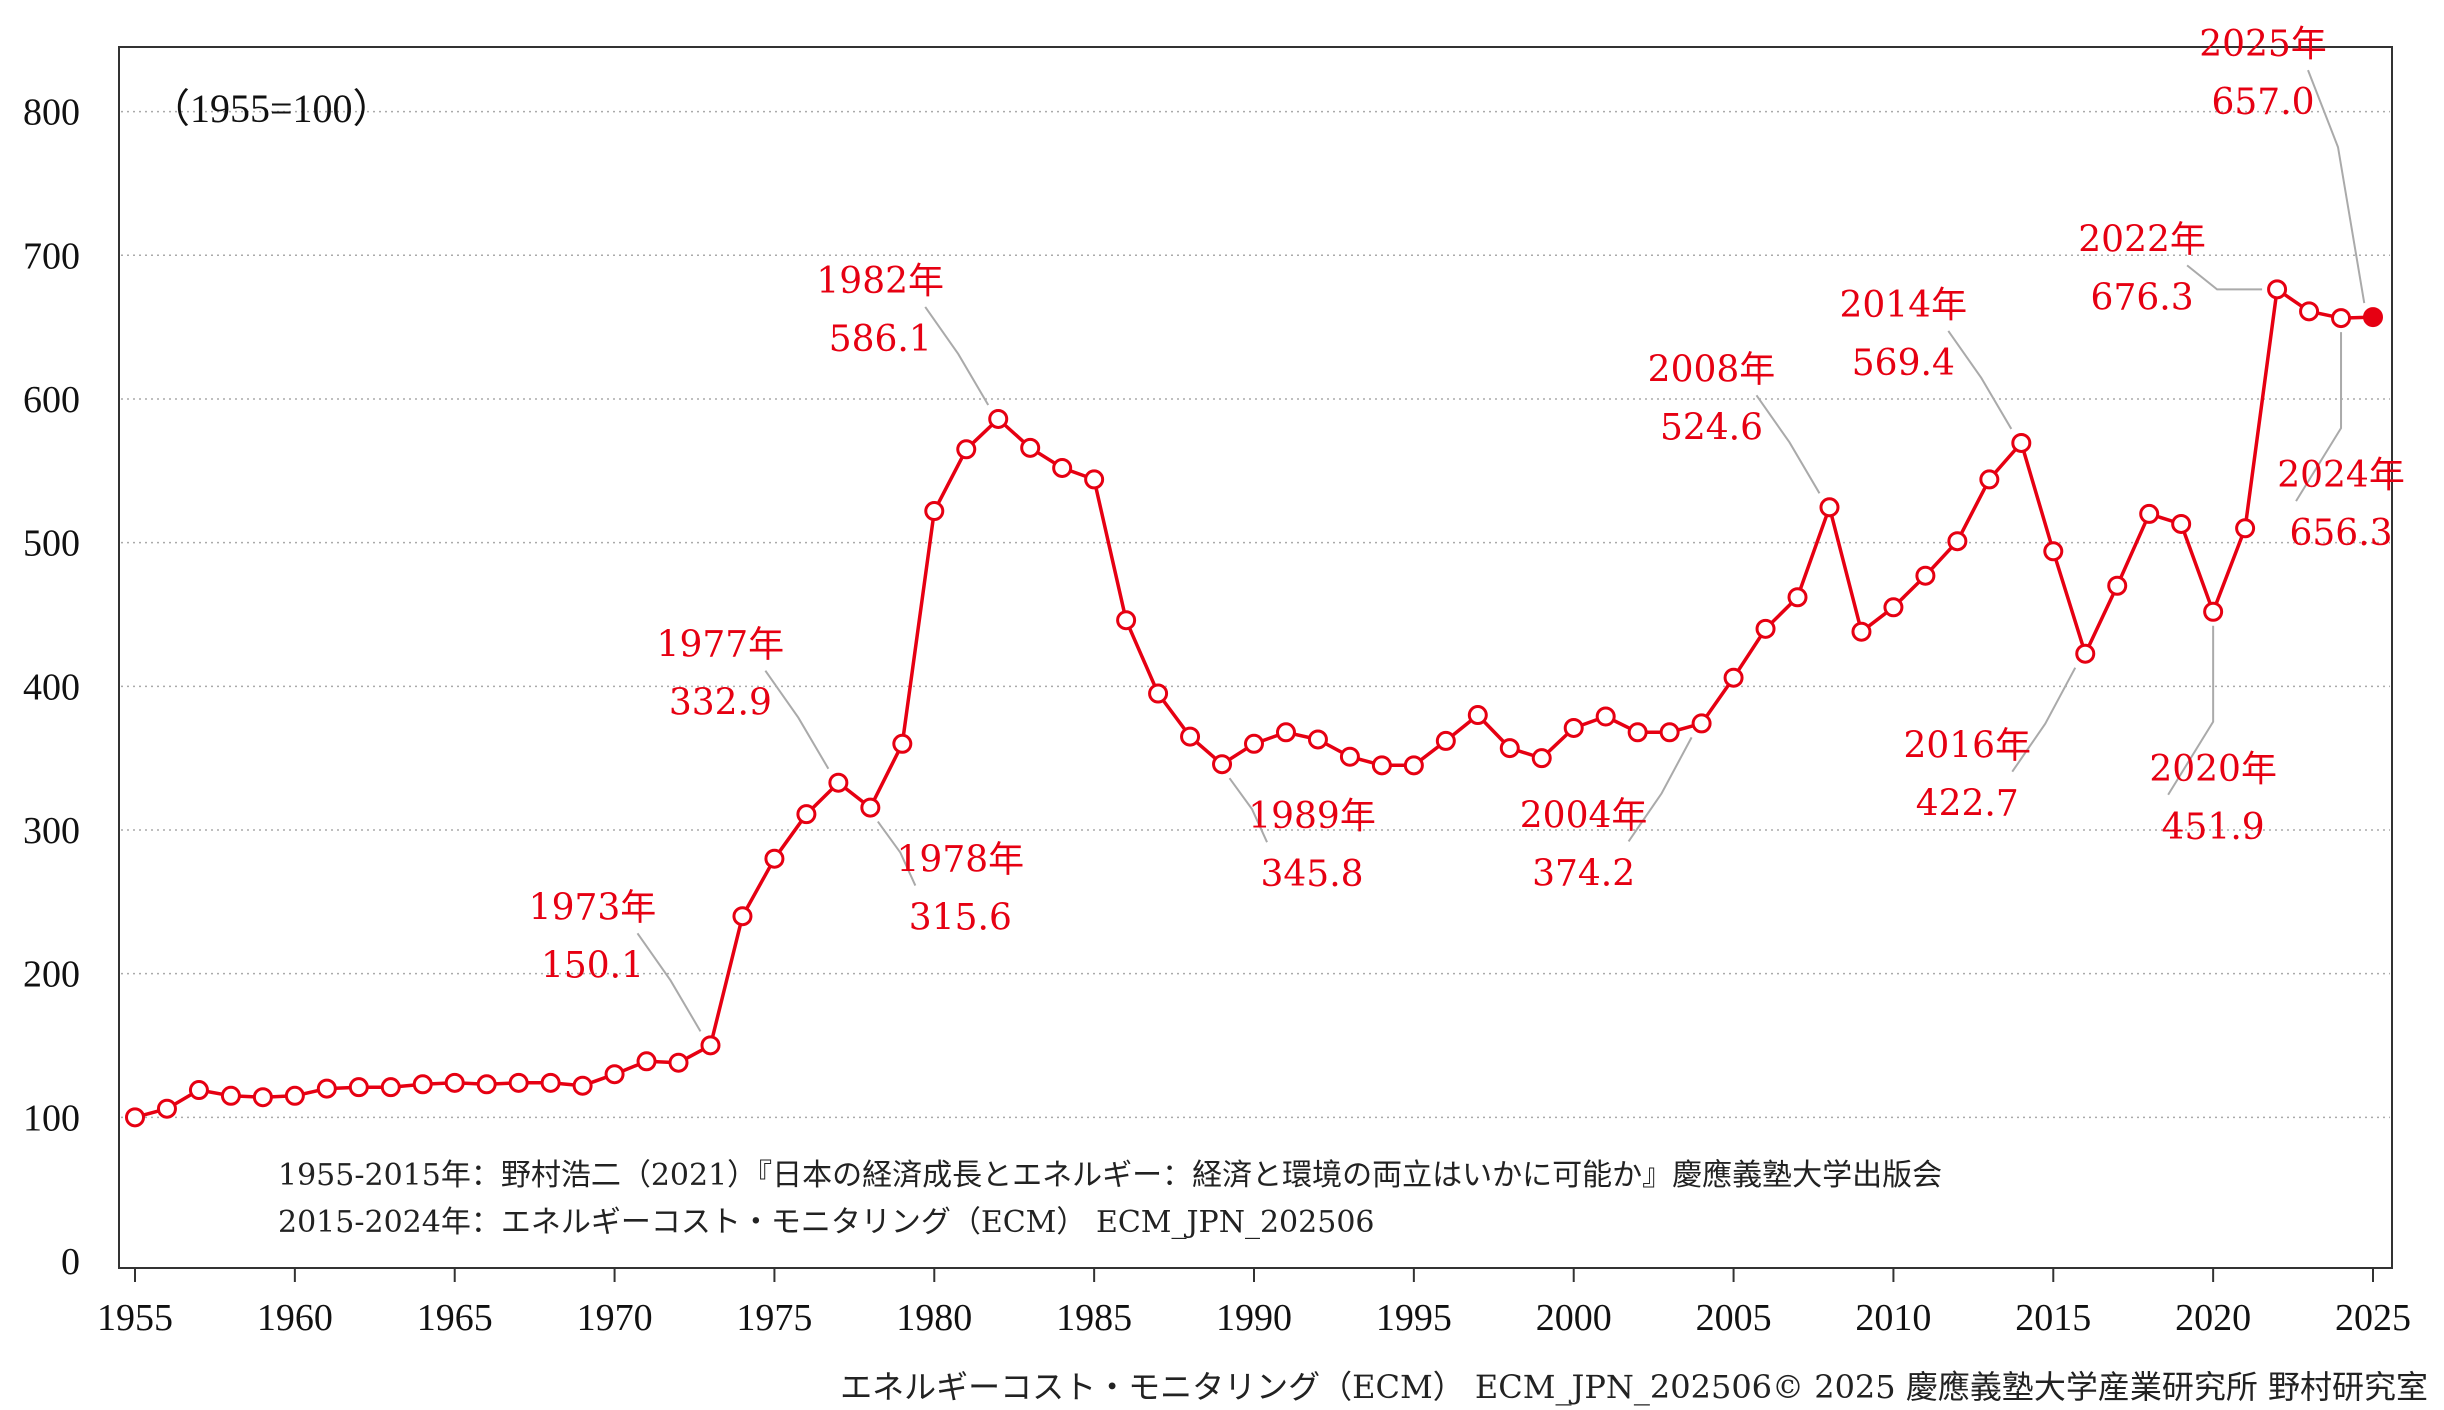  I want to click on annotation-year: 2024年, so click(2341, 475).